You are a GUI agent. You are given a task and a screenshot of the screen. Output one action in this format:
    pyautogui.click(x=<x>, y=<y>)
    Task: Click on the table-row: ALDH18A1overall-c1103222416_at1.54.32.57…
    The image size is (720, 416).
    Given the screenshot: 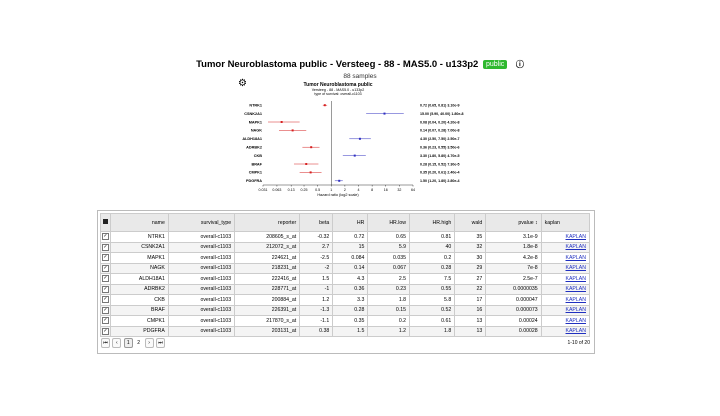 What is the action you would take?
    pyautogui.click(x=345, y=279)
    